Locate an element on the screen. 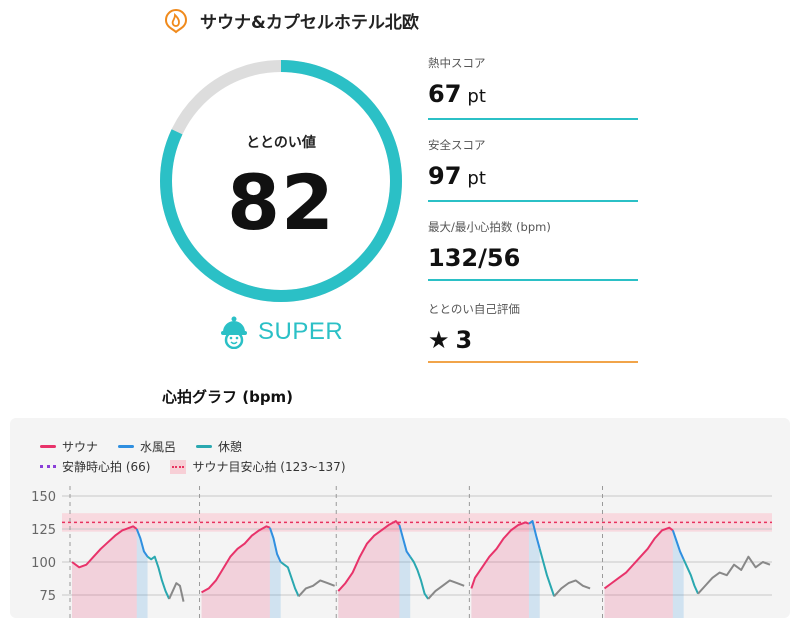 The height and width of the screenshot is (618, 800). legend-sauna: サウナ is located at coordinates (69, 446).